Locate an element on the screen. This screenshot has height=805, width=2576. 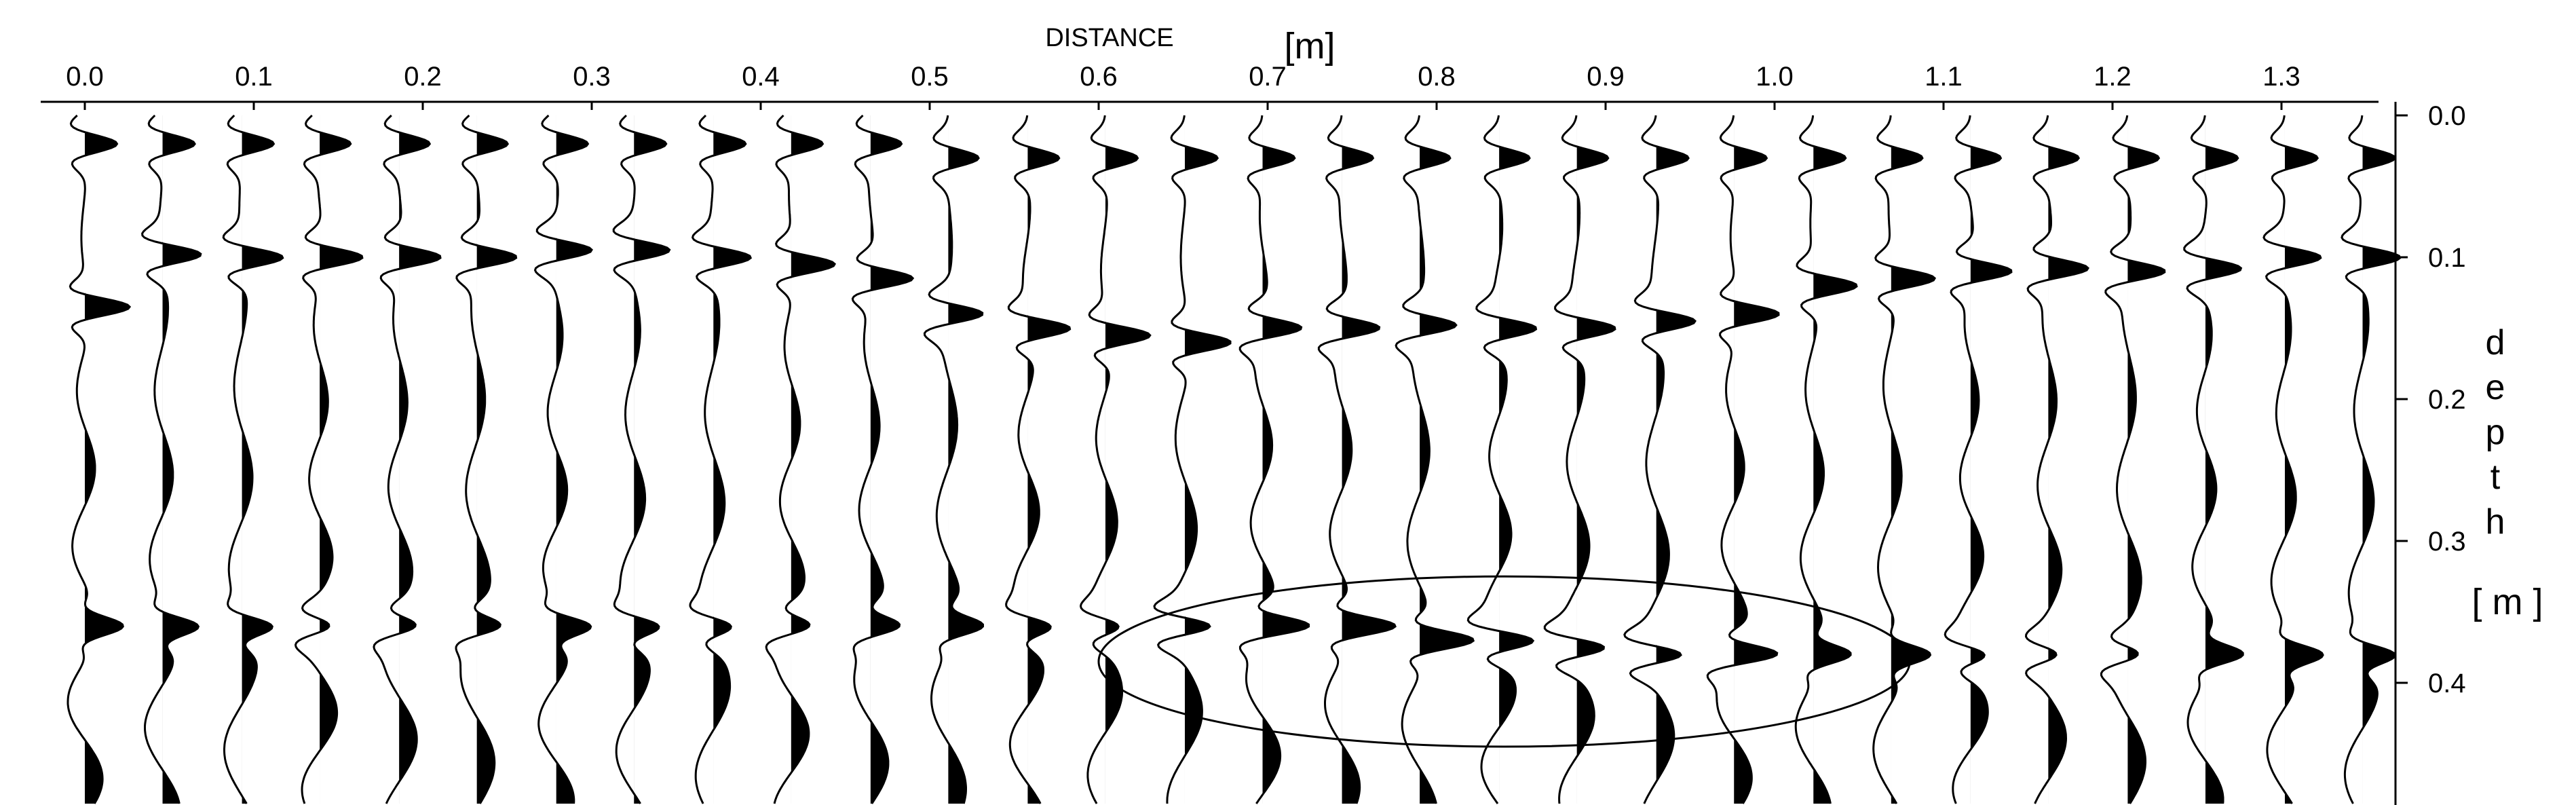
y-tick-label-3: 0.3 is located at coordinates (2447, 542).